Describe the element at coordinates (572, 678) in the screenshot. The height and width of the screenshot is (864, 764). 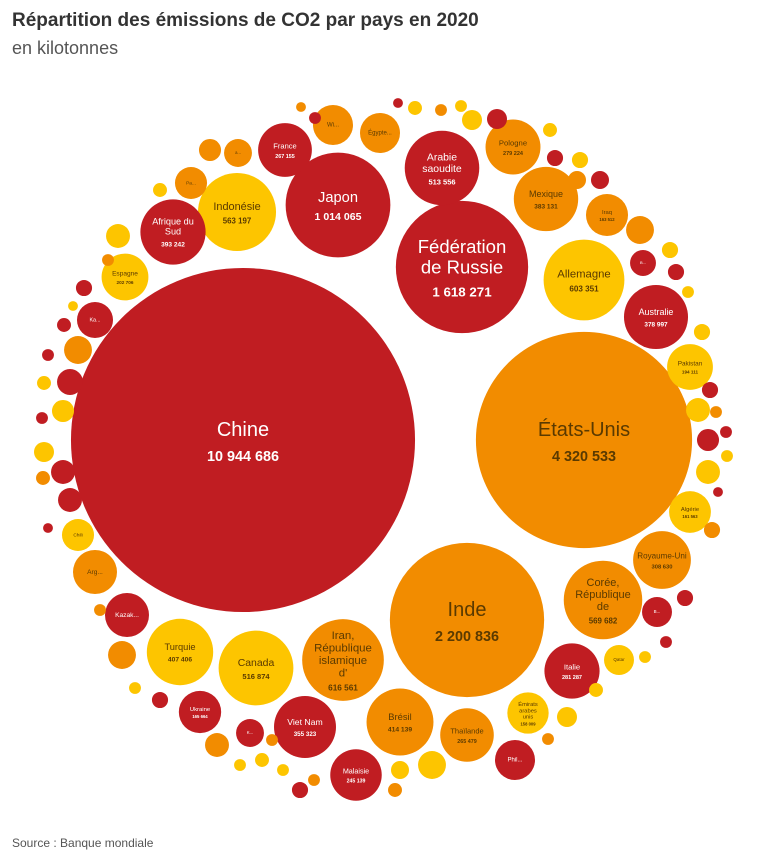
I see `bubble-value: 281 287` at that location.